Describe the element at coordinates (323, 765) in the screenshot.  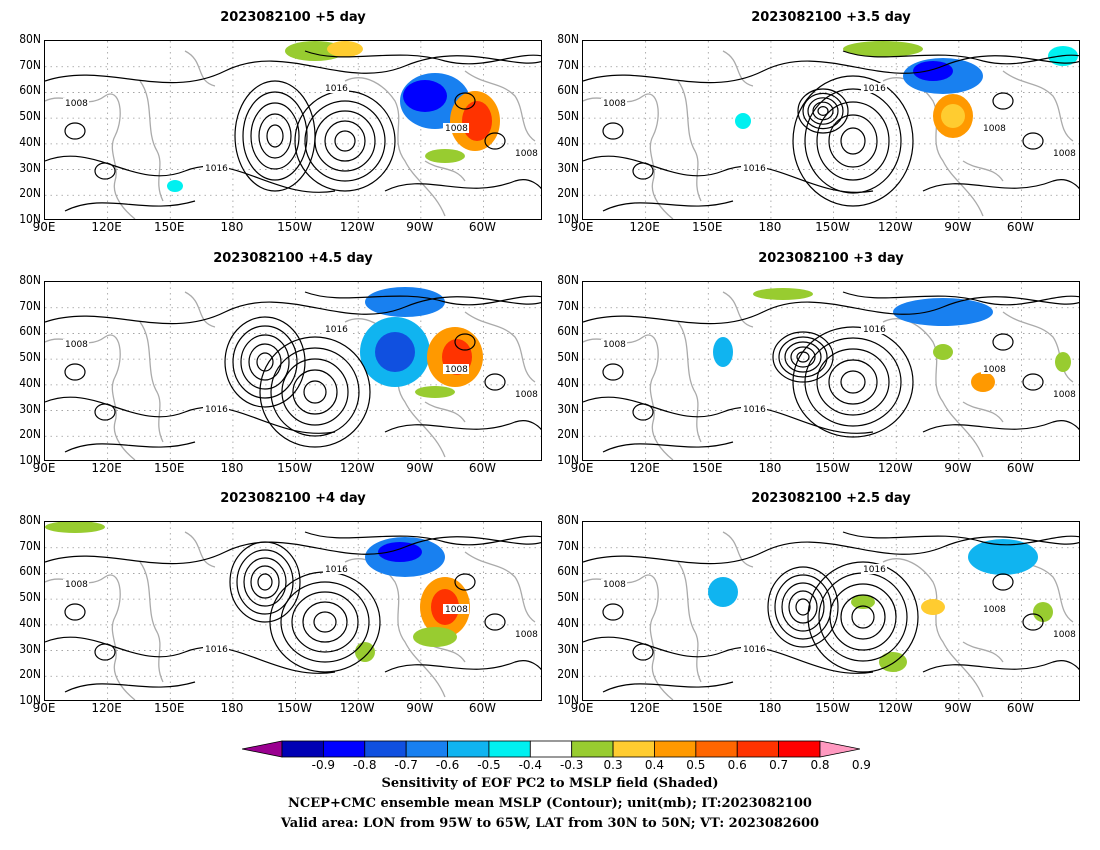
I see `colorbar-label: -0.9` at that location.